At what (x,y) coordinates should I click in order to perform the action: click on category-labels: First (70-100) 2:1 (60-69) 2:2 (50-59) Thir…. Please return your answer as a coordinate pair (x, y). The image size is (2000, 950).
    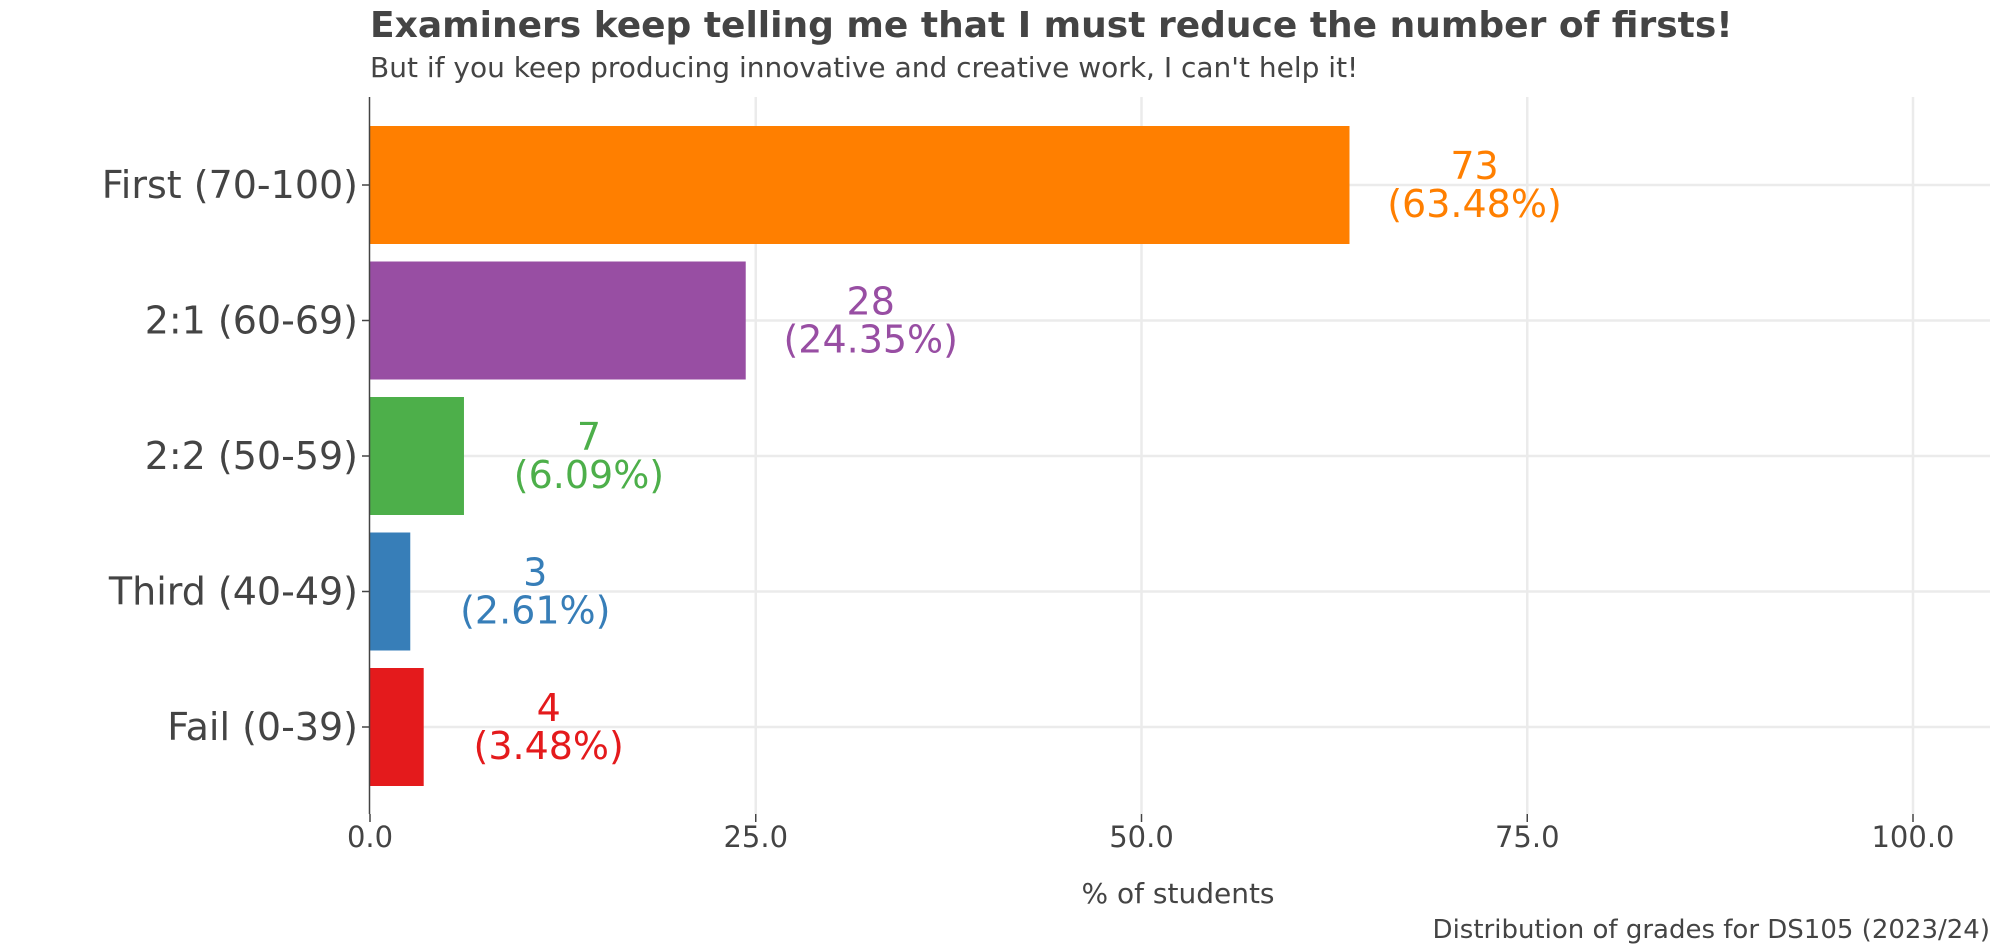
    Looking at the image, I should click on (236, 456).